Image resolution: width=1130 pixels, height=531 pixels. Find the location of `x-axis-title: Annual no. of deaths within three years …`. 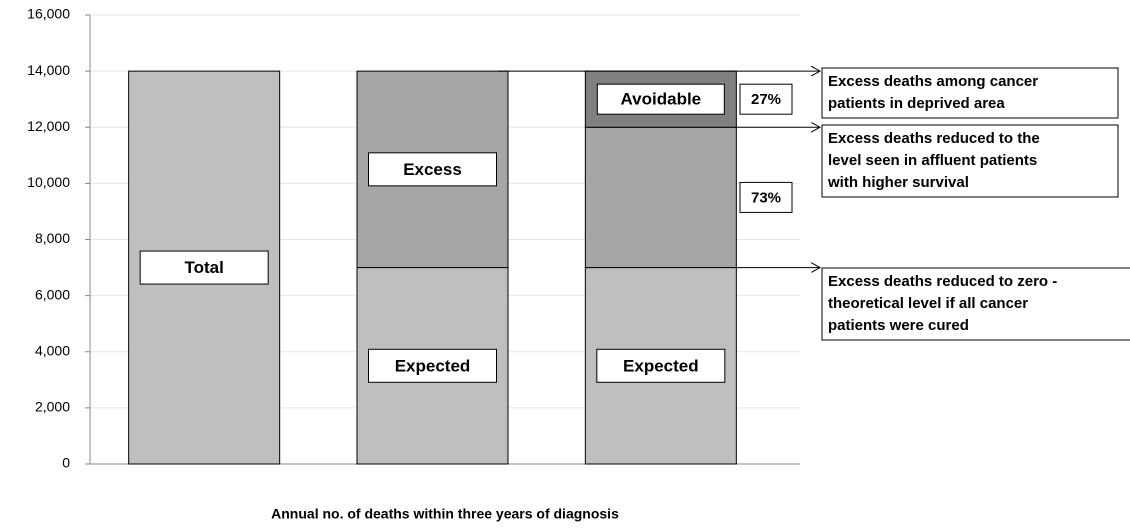

x-axis-title: Annual no. of deaths within three years … is located at coordinates (445, 514).